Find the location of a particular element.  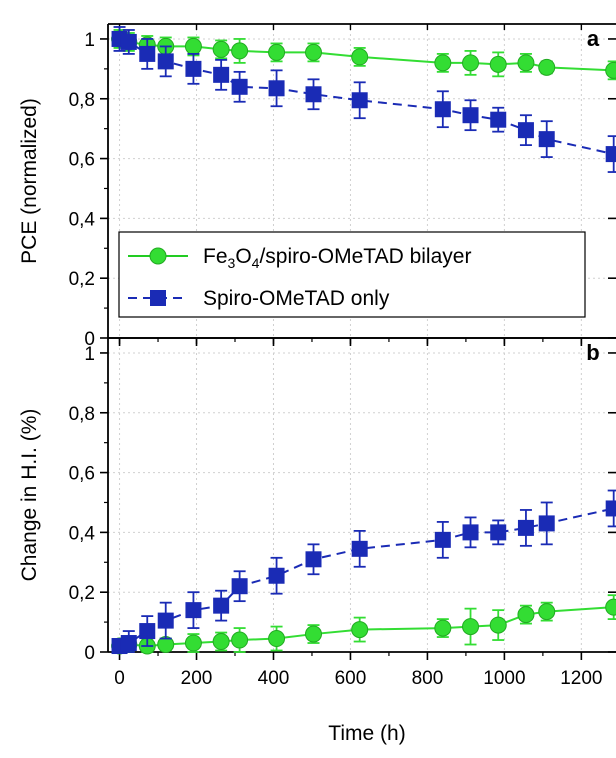

panel-b-label: b is located at coordinates (592, 352).